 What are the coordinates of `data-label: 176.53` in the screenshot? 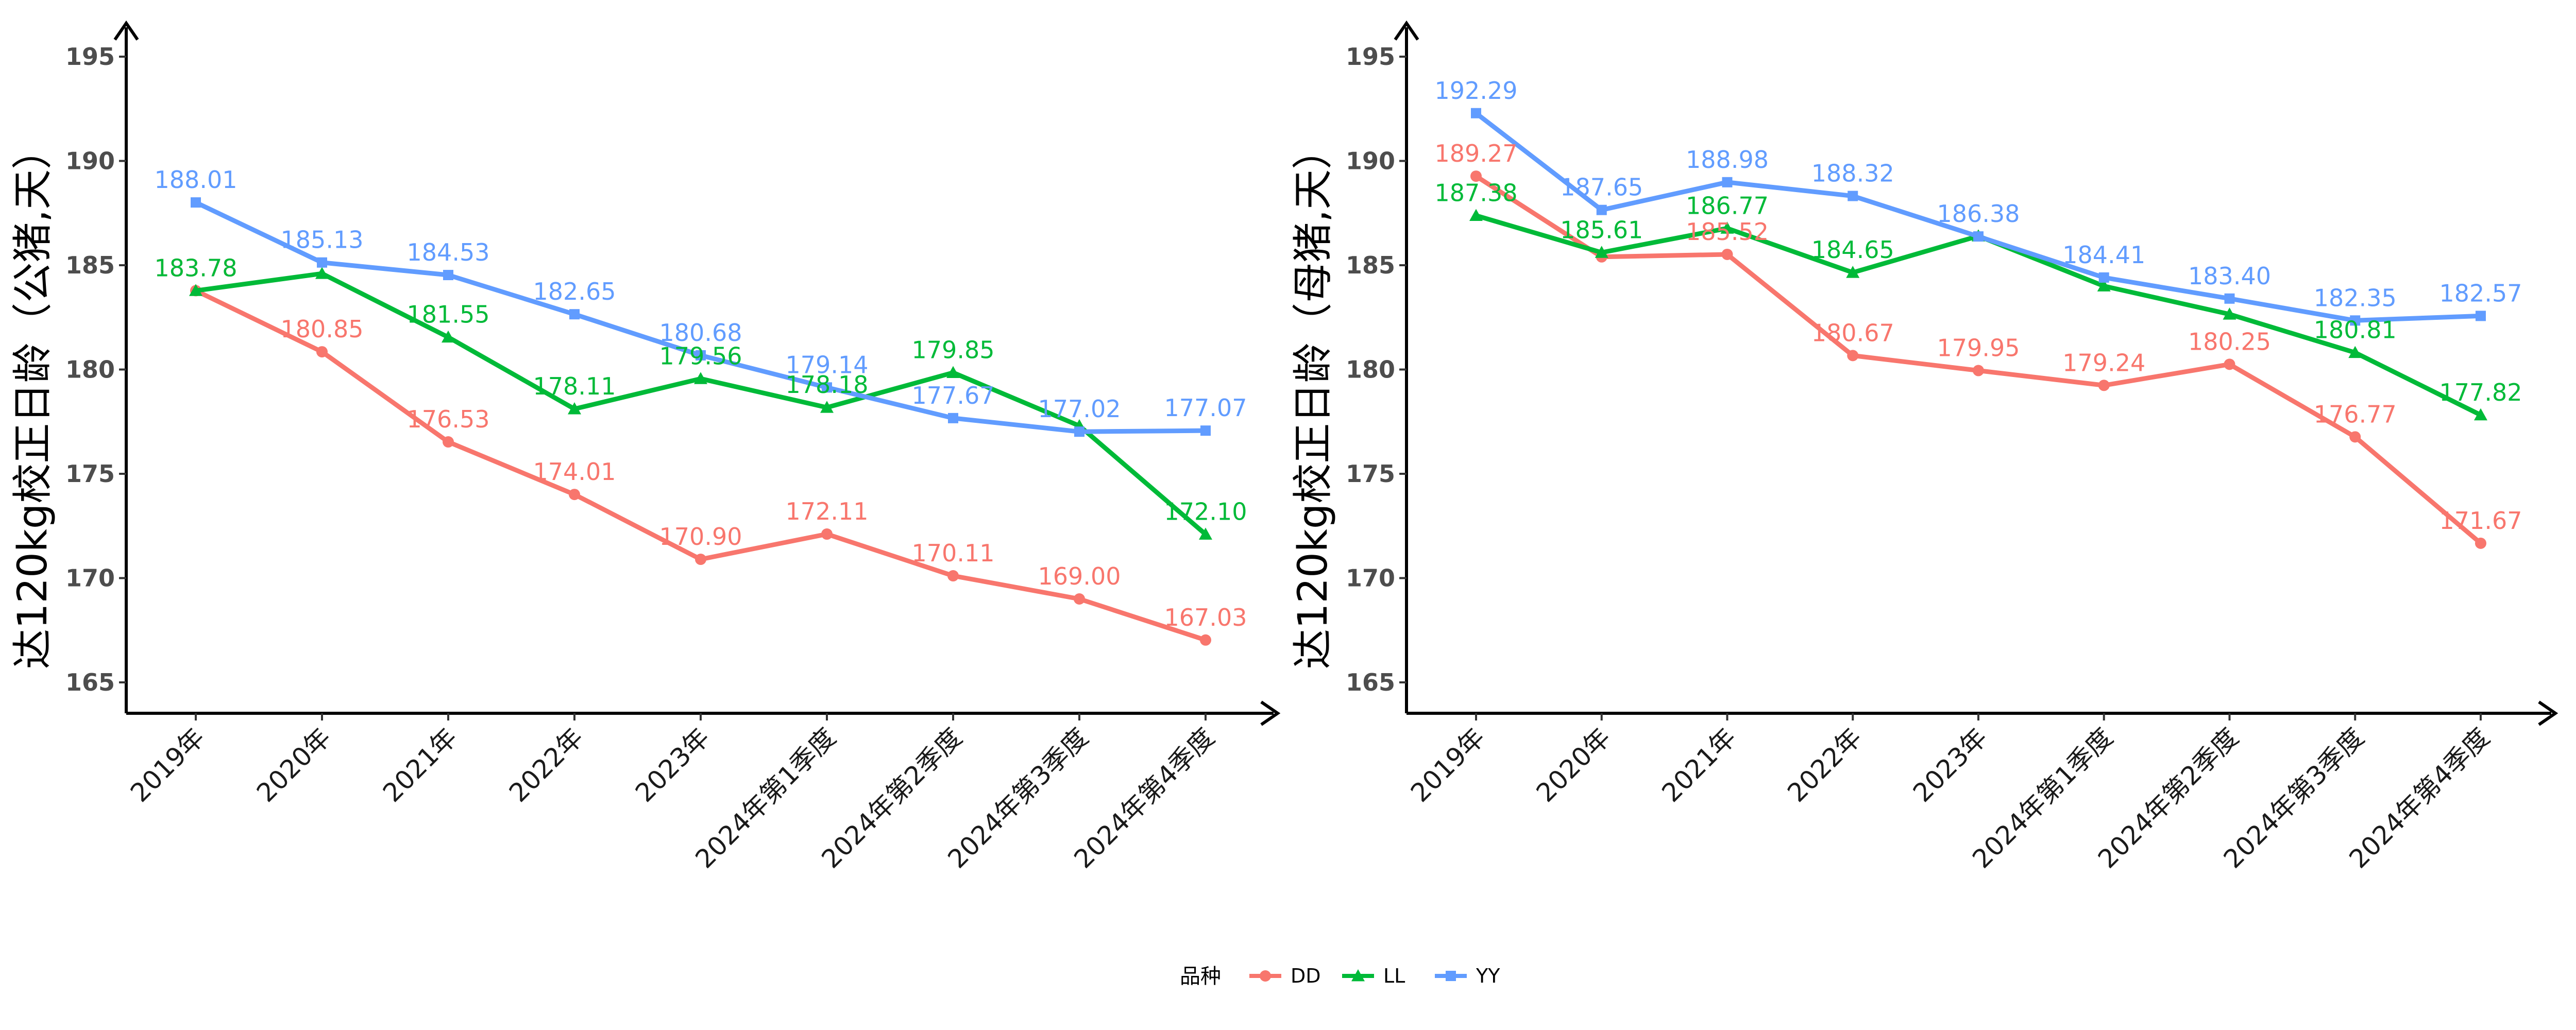 It's located at (448, 419).